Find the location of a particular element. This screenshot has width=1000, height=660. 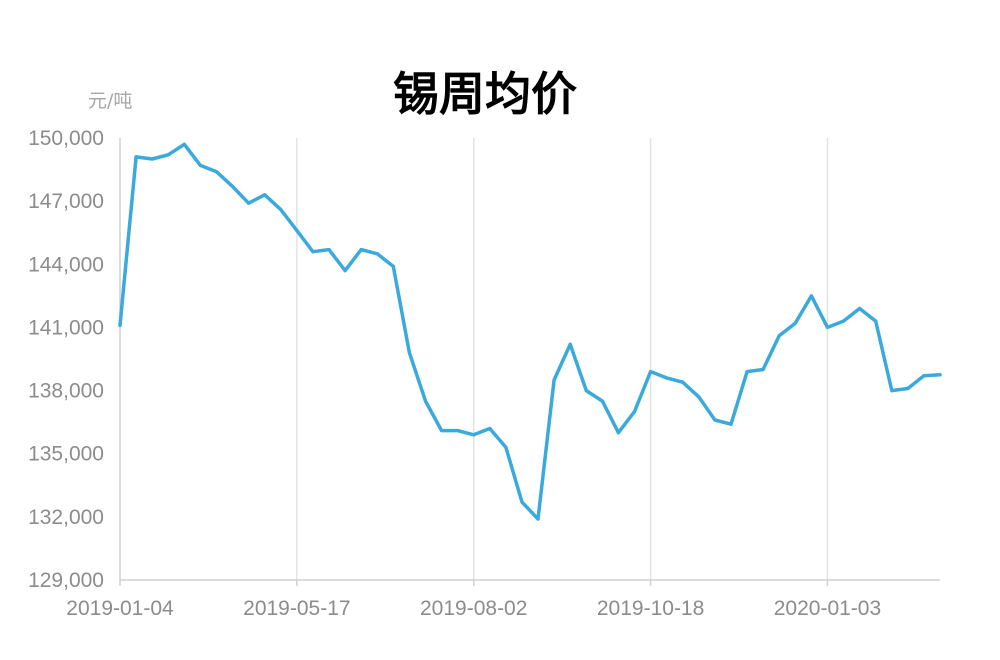

x-tick-label: 2019-08-02 is located at coordinates (473, 608).